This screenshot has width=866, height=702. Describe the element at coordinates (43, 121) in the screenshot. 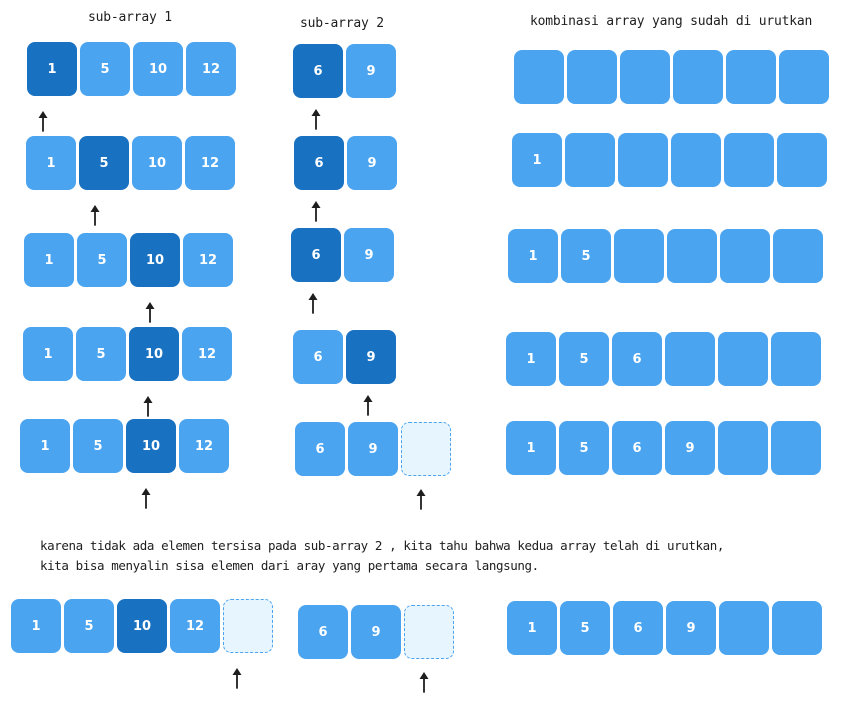

I see `step-1-sub1-pointer-arrow-icon` at that location.